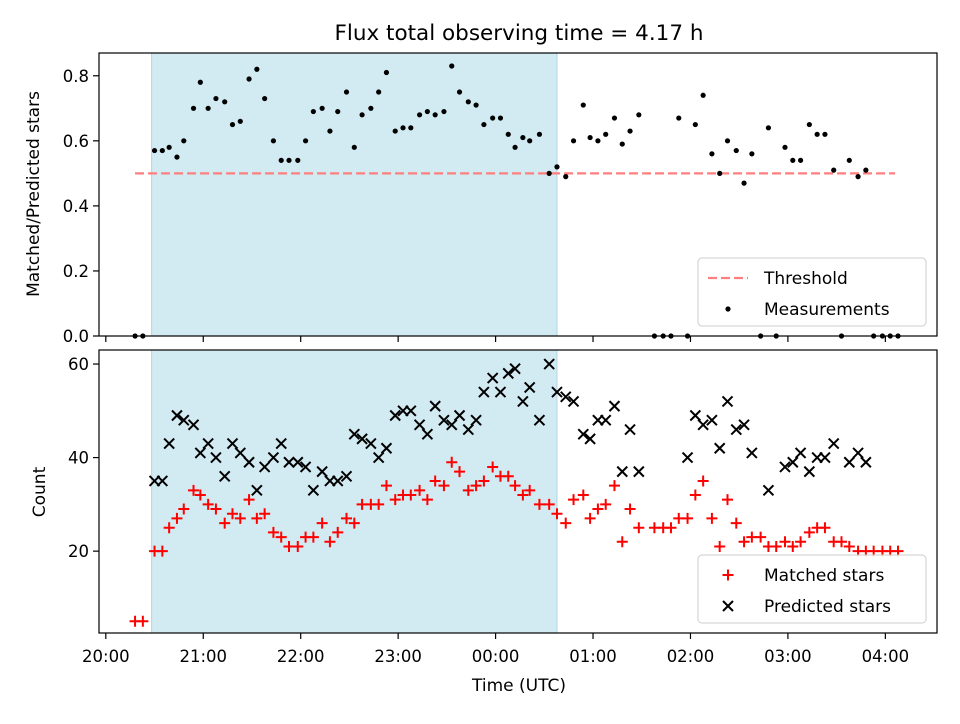 The height and width of the screenshot is (724, 960). Describe the element at coordinates (824, 576) in the screenshot. I see `bottom-legend-label: Matched stars` at that location.